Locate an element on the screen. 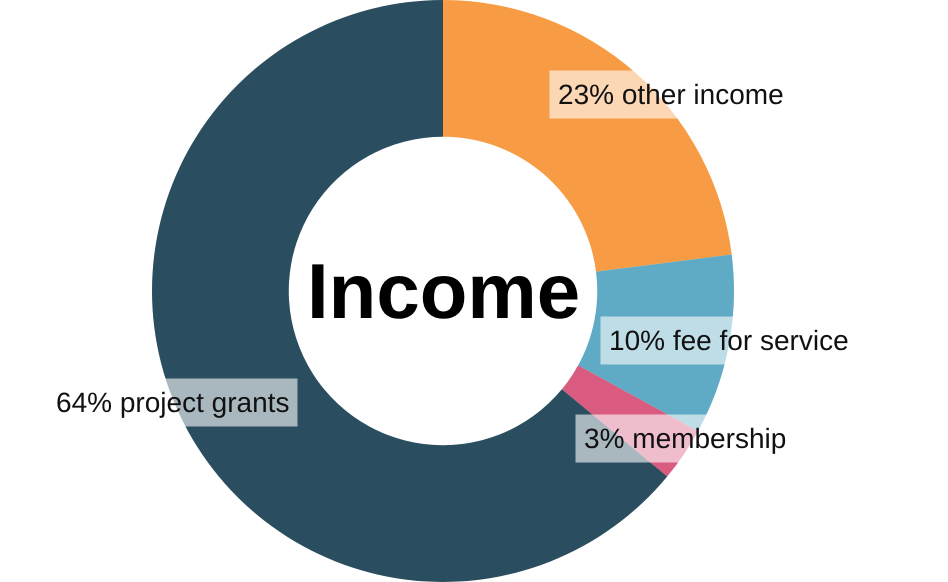  slice-label: 3% membership is located at coordinates (685, 438).